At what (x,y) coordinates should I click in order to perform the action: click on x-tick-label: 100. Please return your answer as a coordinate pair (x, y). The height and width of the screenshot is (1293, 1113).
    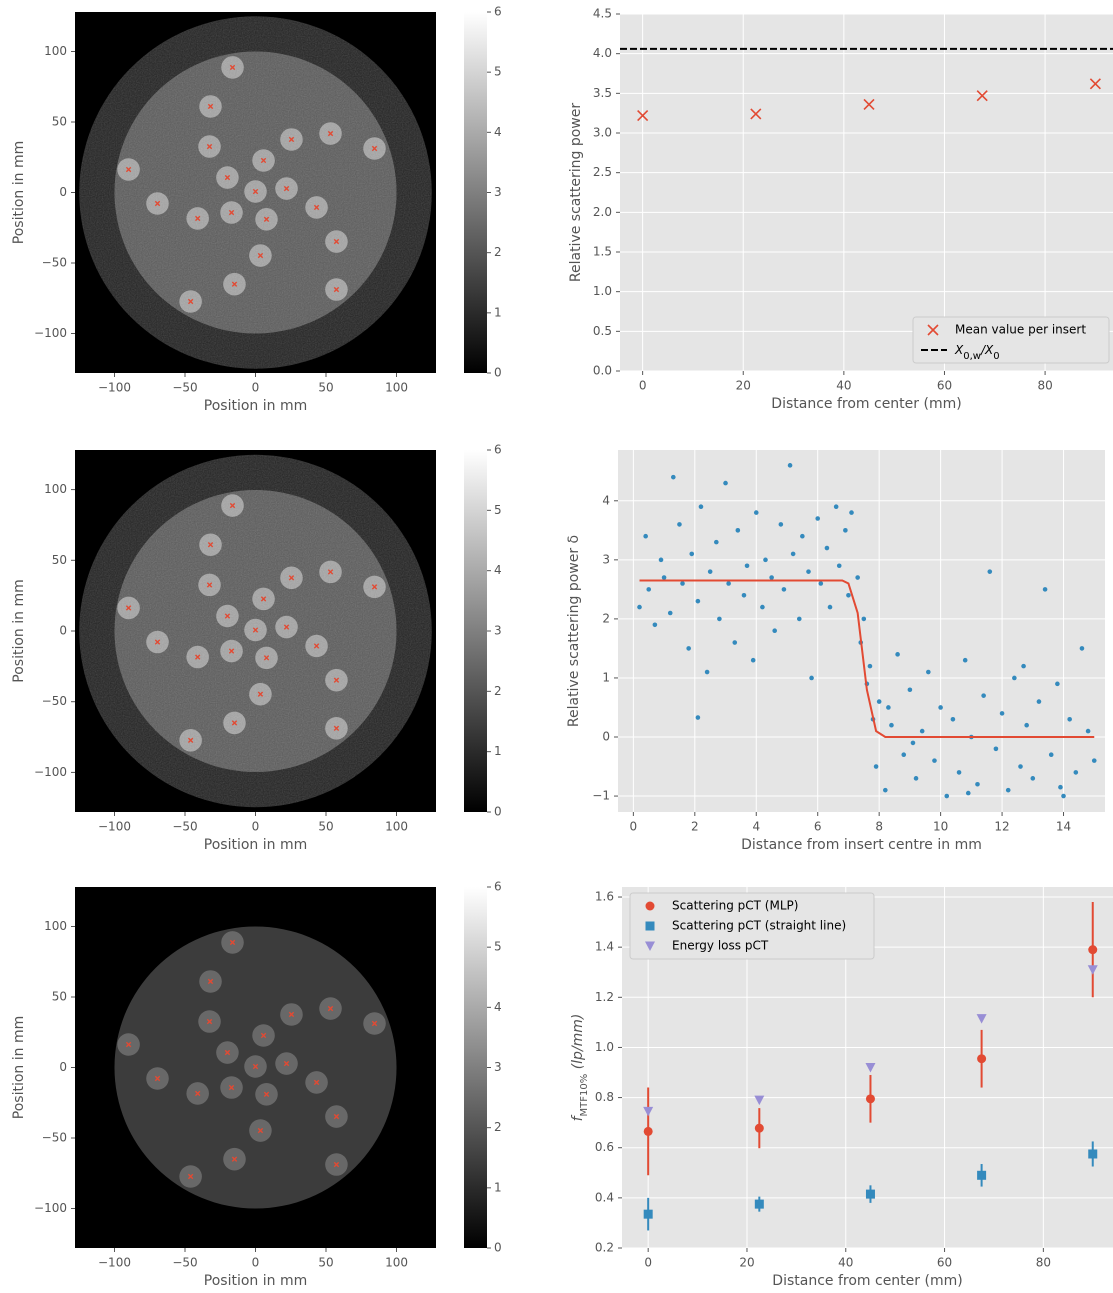
    Looking at the image, I should click on (396, 1263).